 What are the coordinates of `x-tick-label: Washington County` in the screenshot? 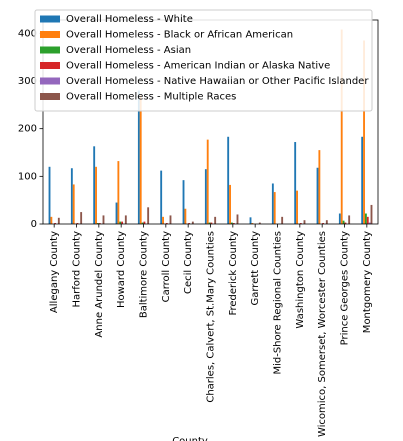 It's located at (300, 280).